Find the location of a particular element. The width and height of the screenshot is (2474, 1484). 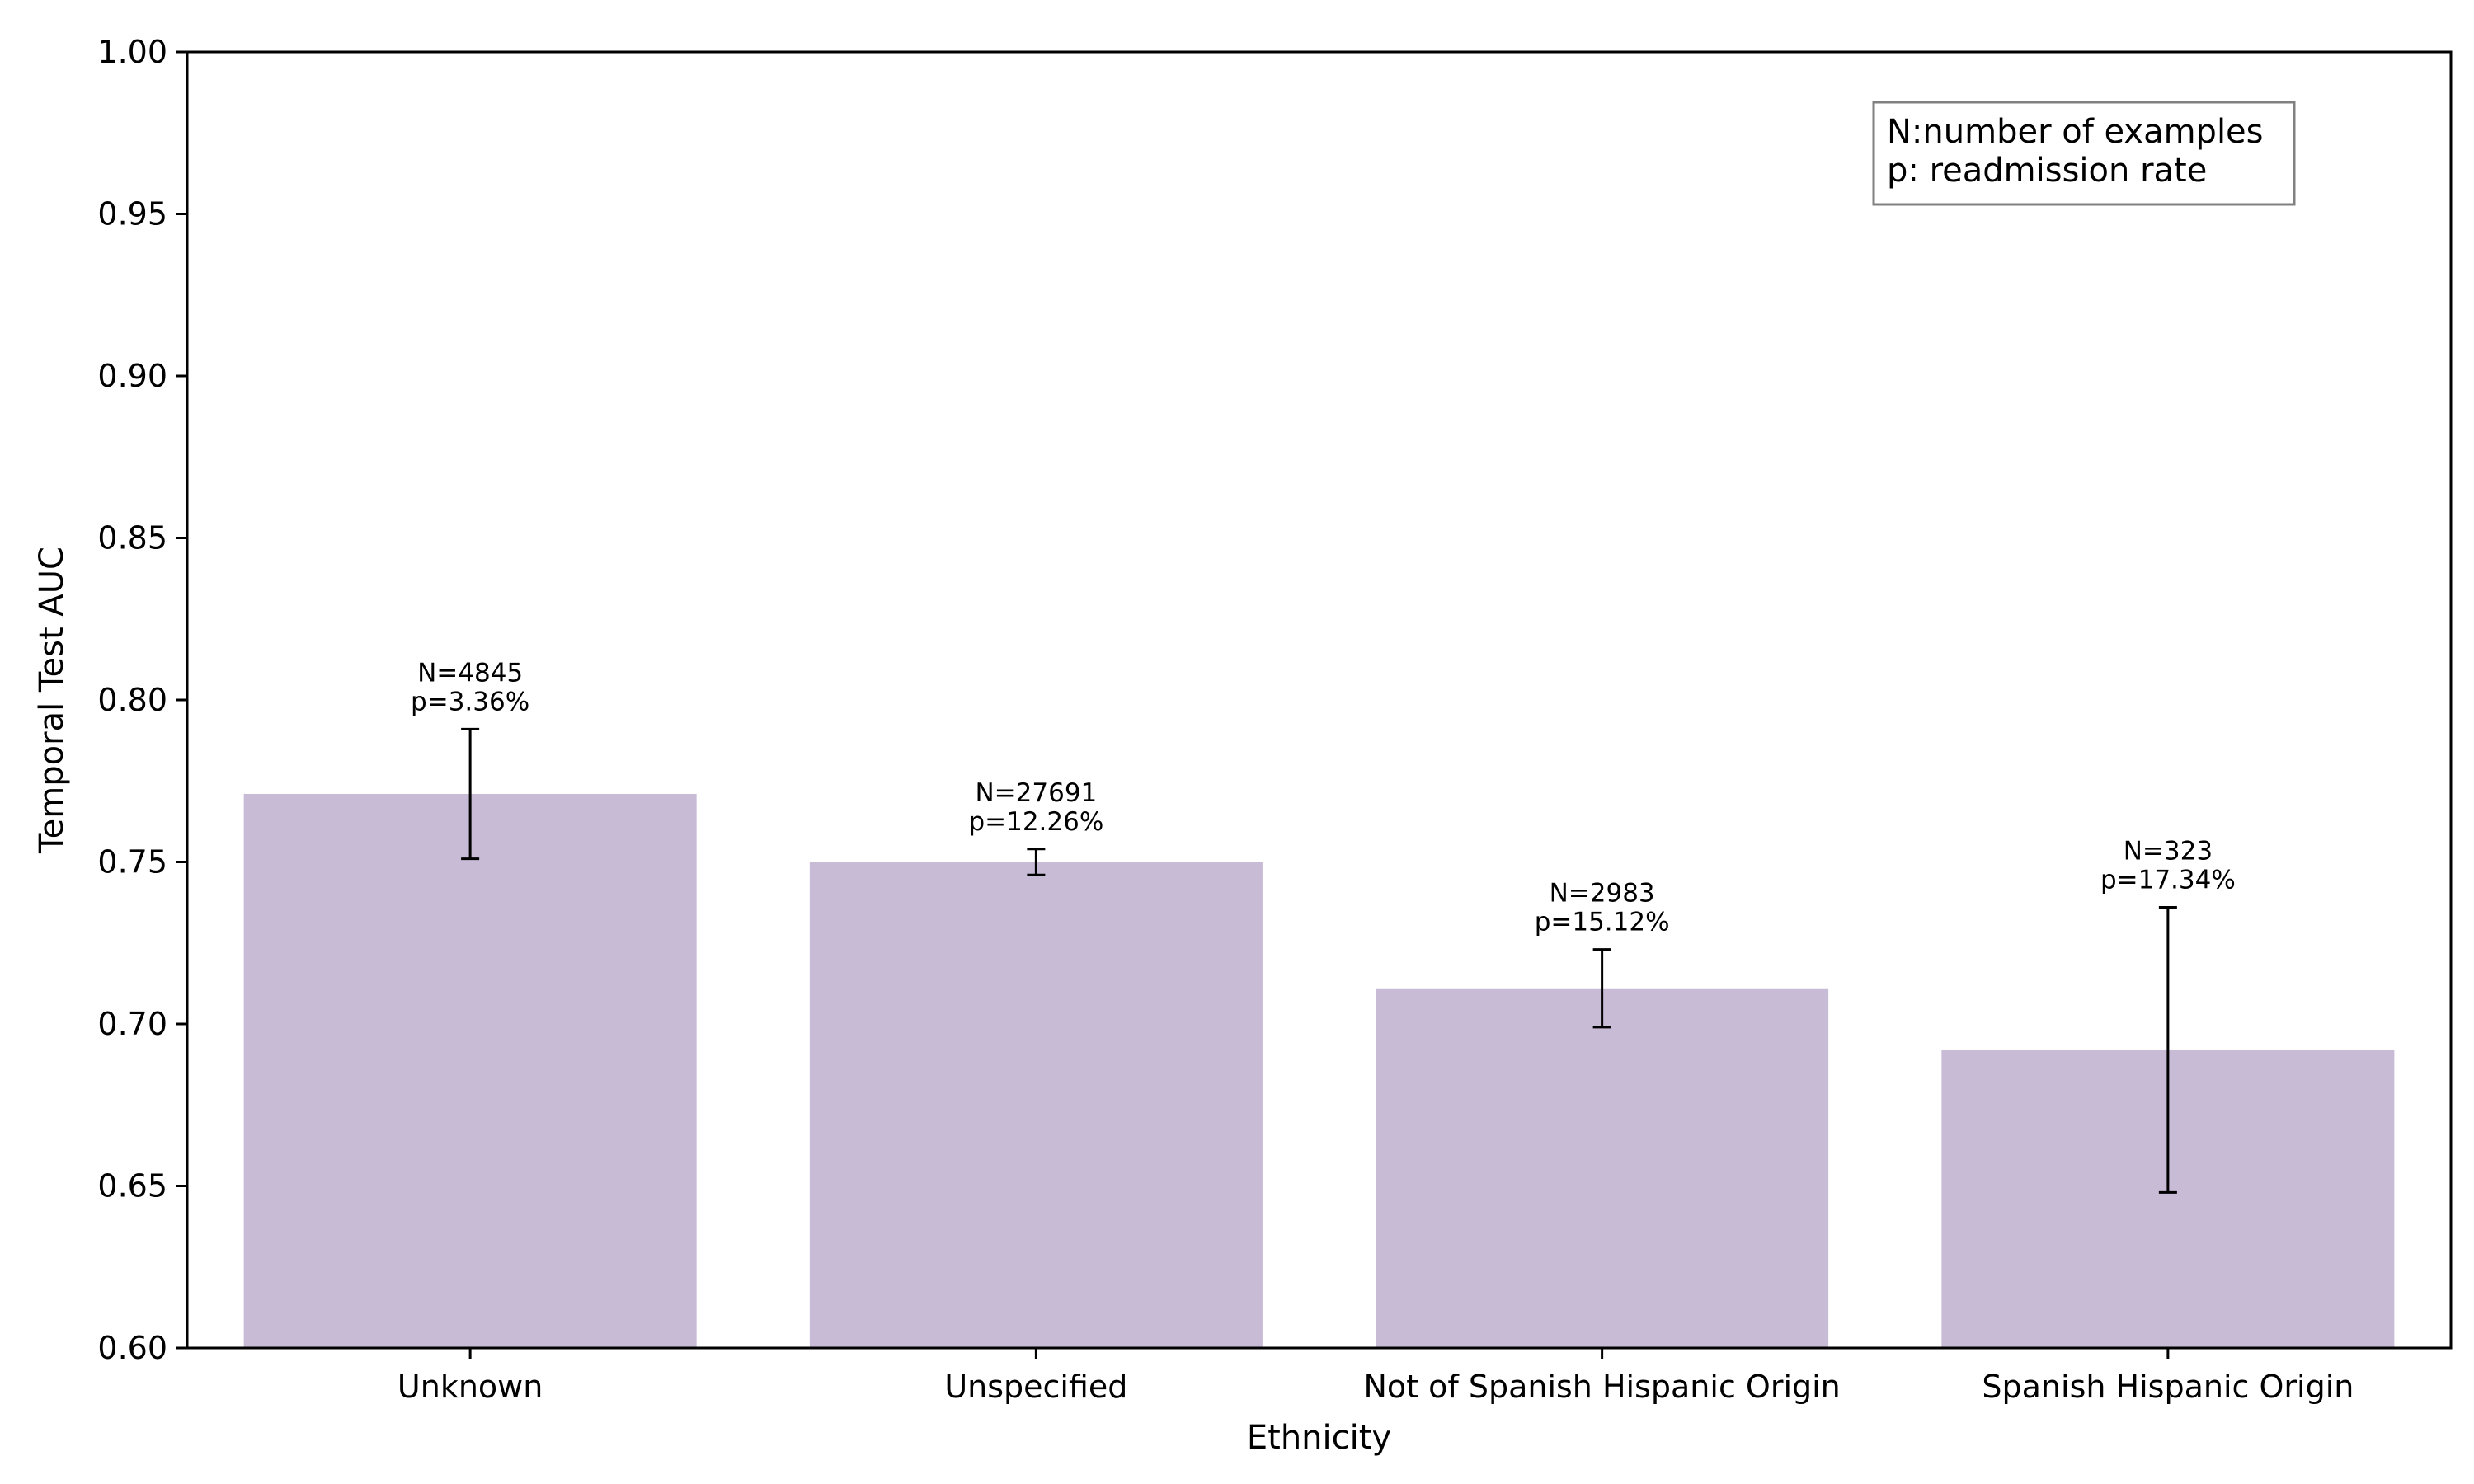

x-tick-label: Not of Spanish Hispanic Origin is located at coordinates (1601, 1387).